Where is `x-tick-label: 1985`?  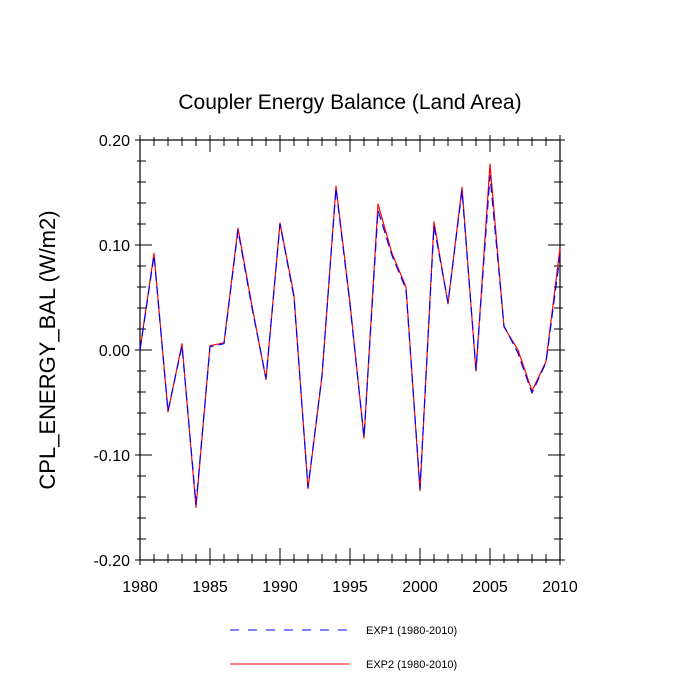 x-tick-label: 1985 is located at coordinates (210, 587).